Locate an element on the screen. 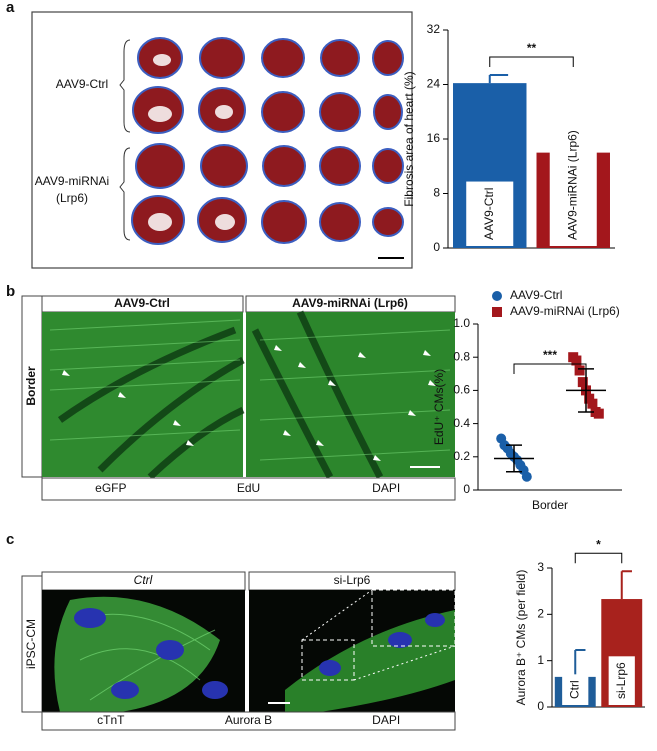 The height and width of the screenshot is (751, 657). significance: * is located at coordinates (598, 544).